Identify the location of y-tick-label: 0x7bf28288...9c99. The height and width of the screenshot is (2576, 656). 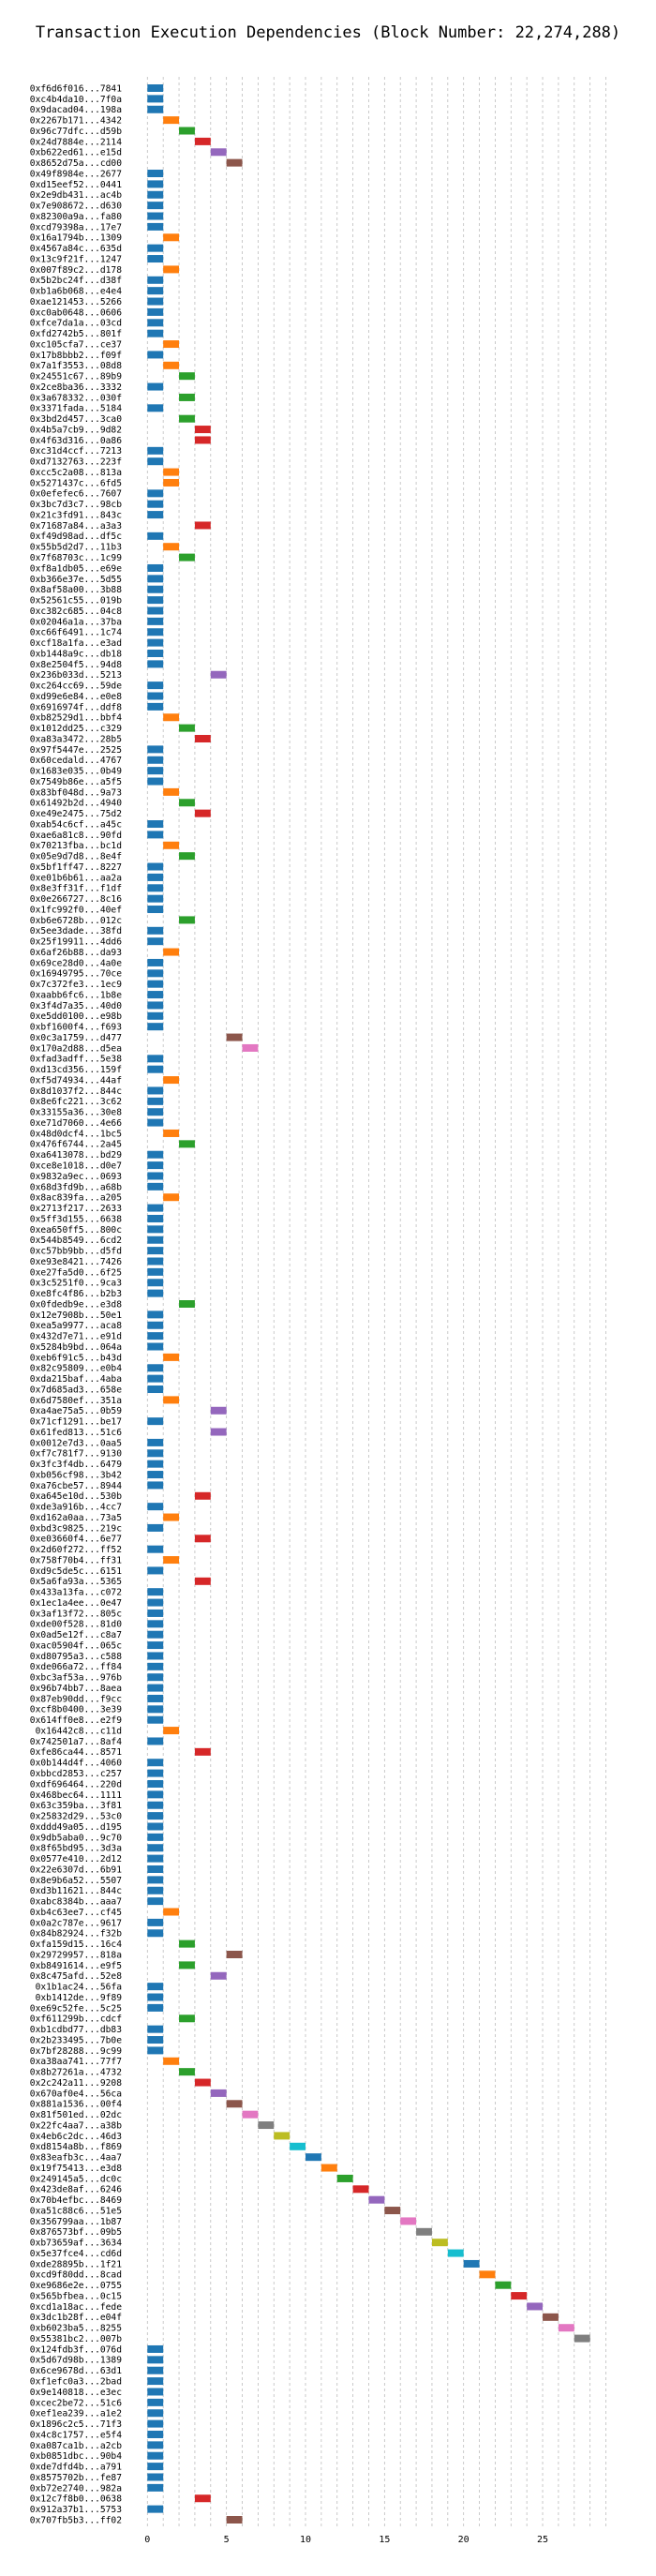
(76, 2052).